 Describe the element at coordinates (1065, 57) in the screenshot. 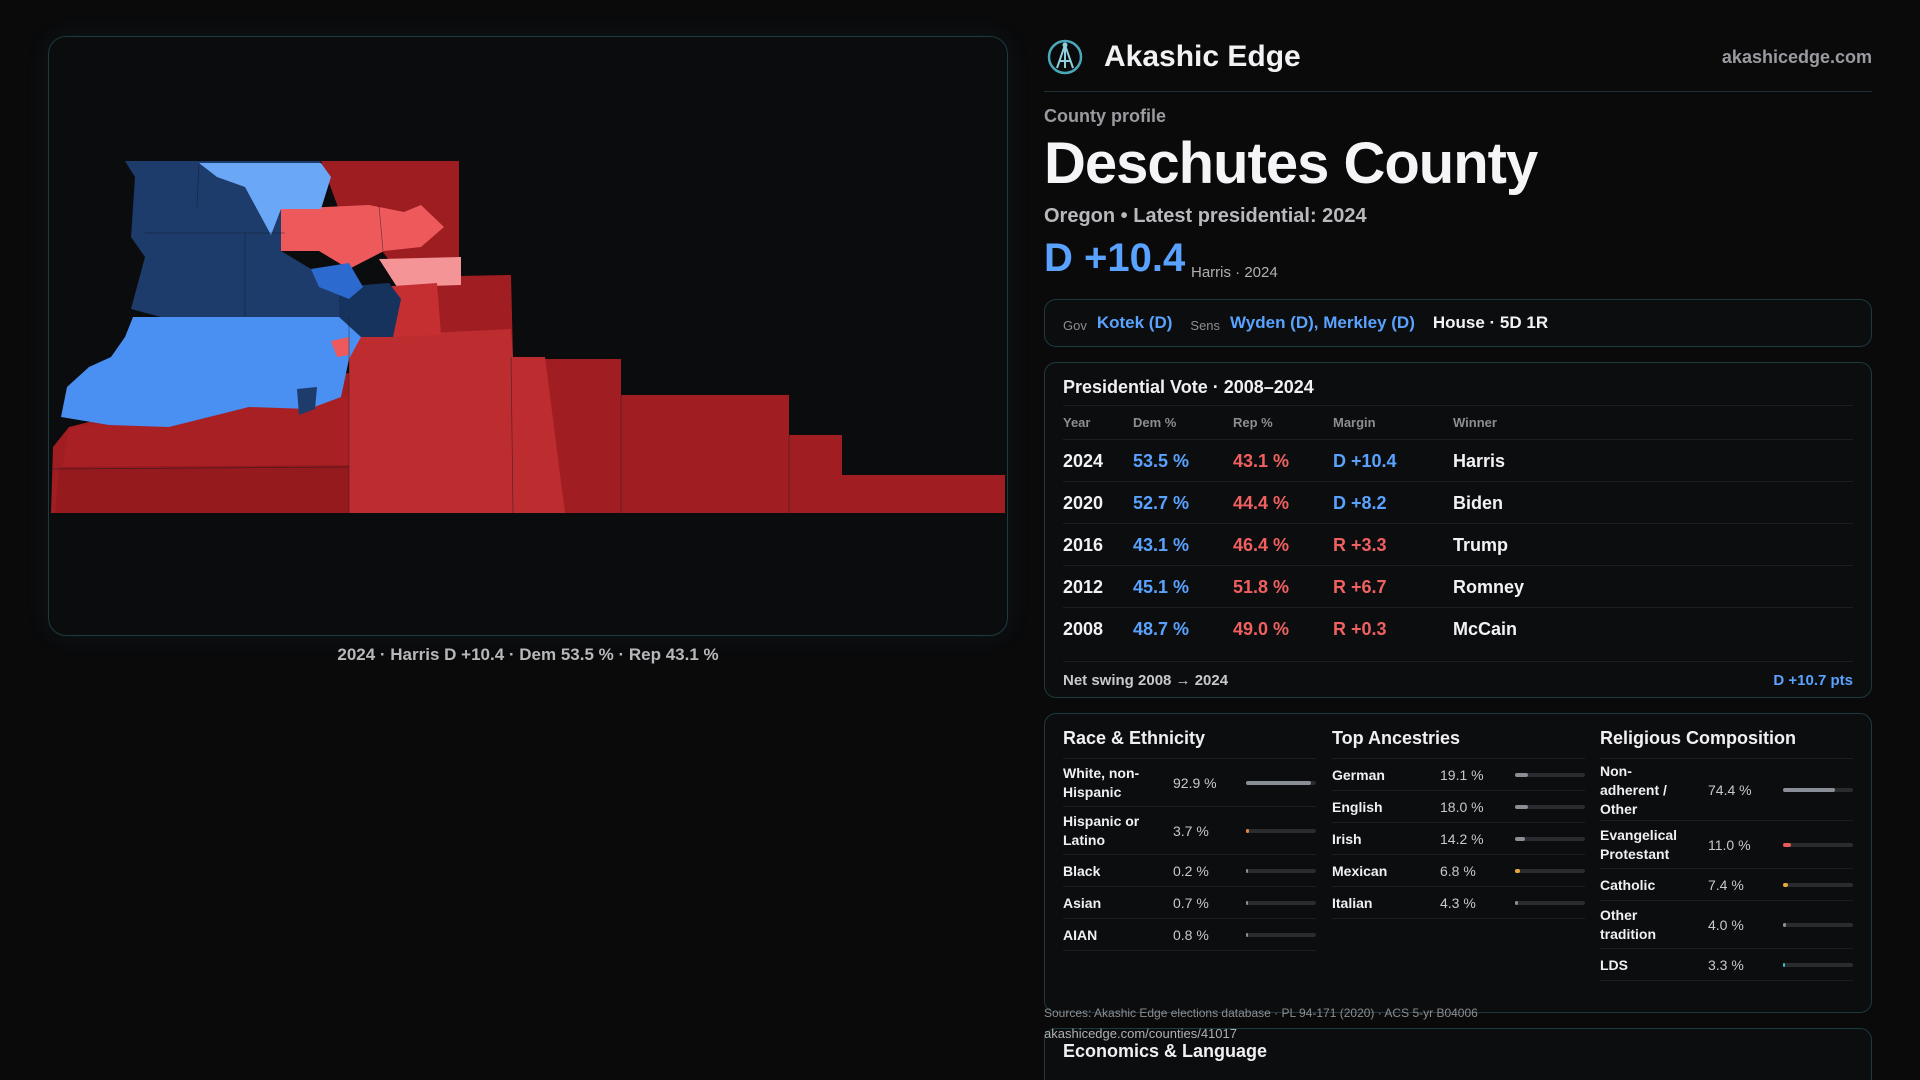

I see `circle-compass-logo` at that location.